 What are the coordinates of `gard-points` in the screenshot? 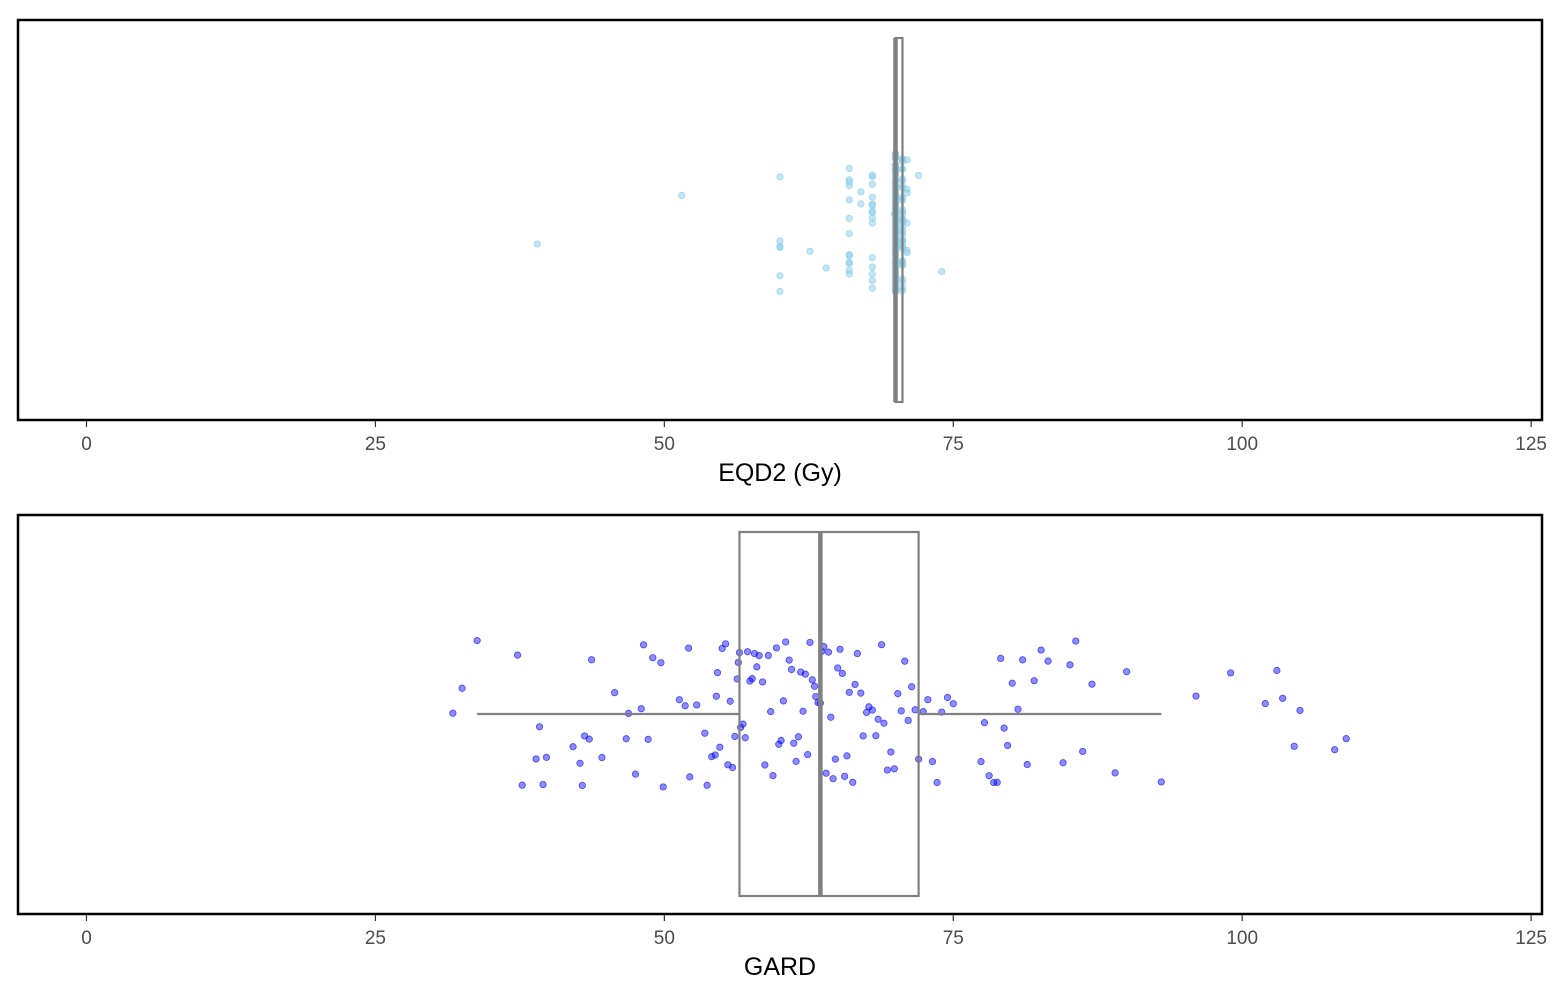 It's located at (899, 714).